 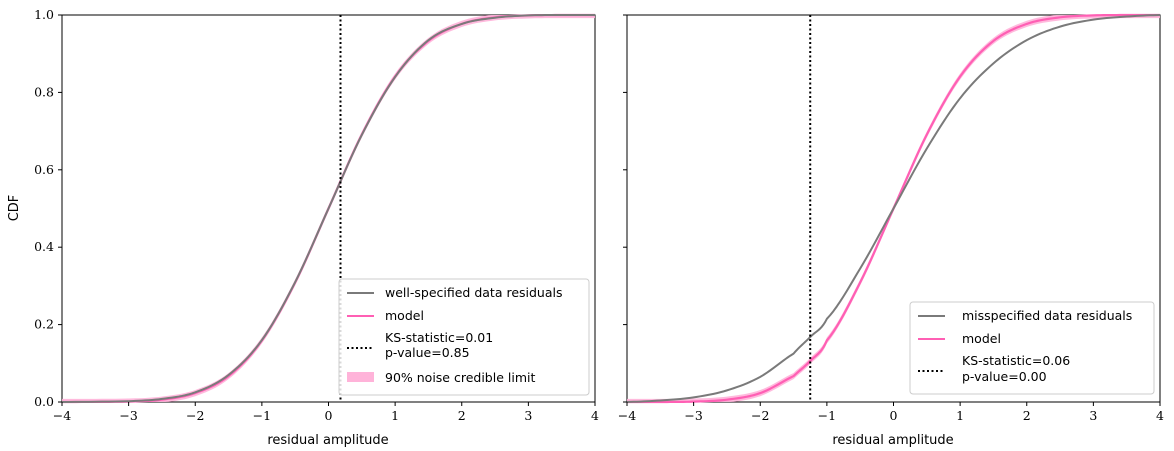 What do you see at coordinates (760, 415) in the screenshot?
I see `right-x-tick-label: −2` at bounding box center [760, 415].